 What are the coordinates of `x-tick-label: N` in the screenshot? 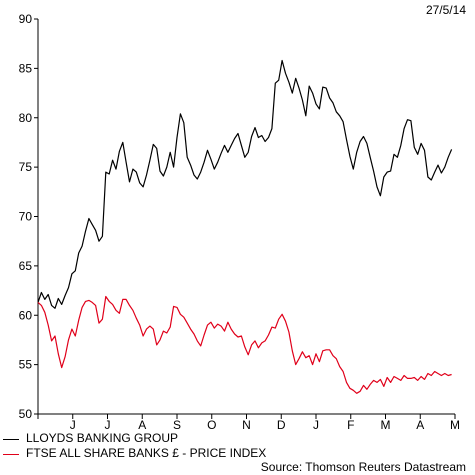 It's located at (246, 425).